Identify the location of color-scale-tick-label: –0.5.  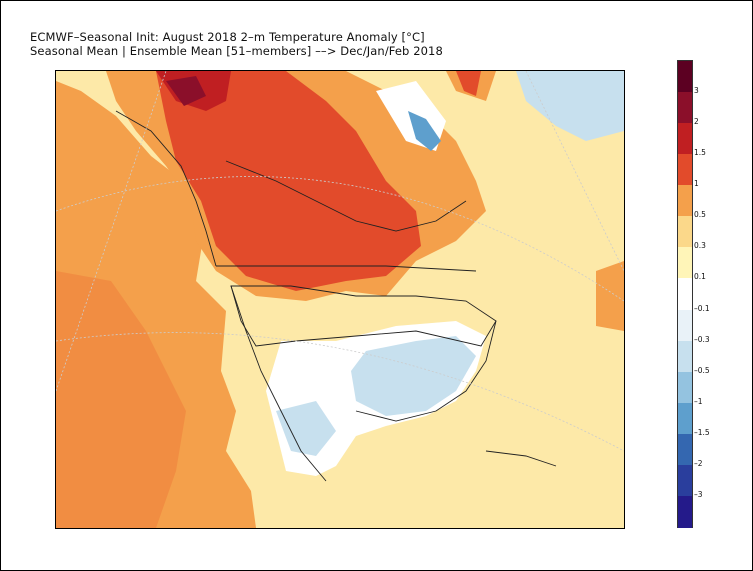
(702, 370).